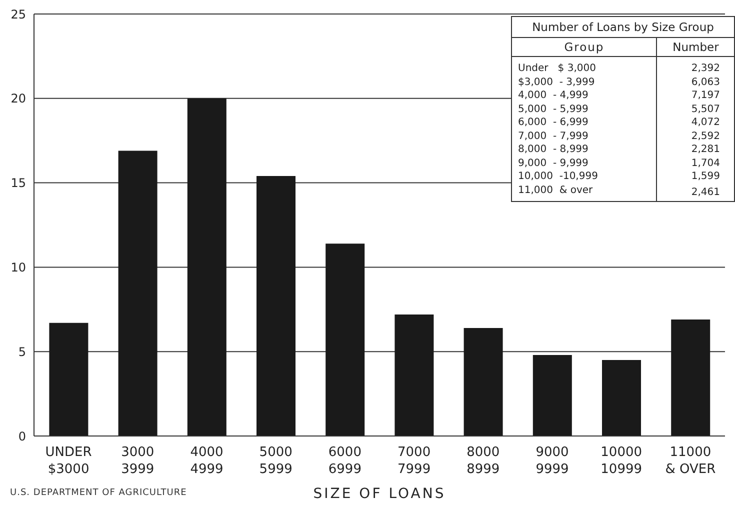  I want to click on x-tick-label: 9000 9999, so click(552, 461).